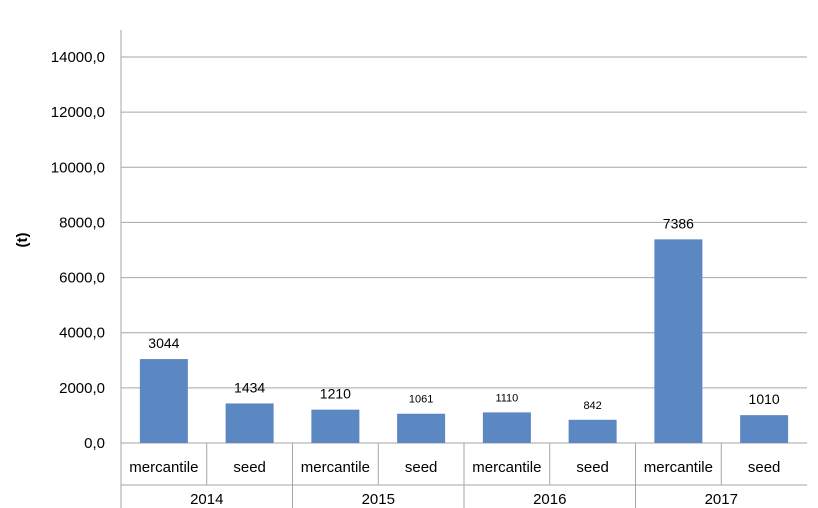 Image resolution: width=818 pixels, height=508 pixels. What do you see at coordinates (678, 223) in the screenshot?
I see `data-label: 7386` at bounding box center [678, 223].